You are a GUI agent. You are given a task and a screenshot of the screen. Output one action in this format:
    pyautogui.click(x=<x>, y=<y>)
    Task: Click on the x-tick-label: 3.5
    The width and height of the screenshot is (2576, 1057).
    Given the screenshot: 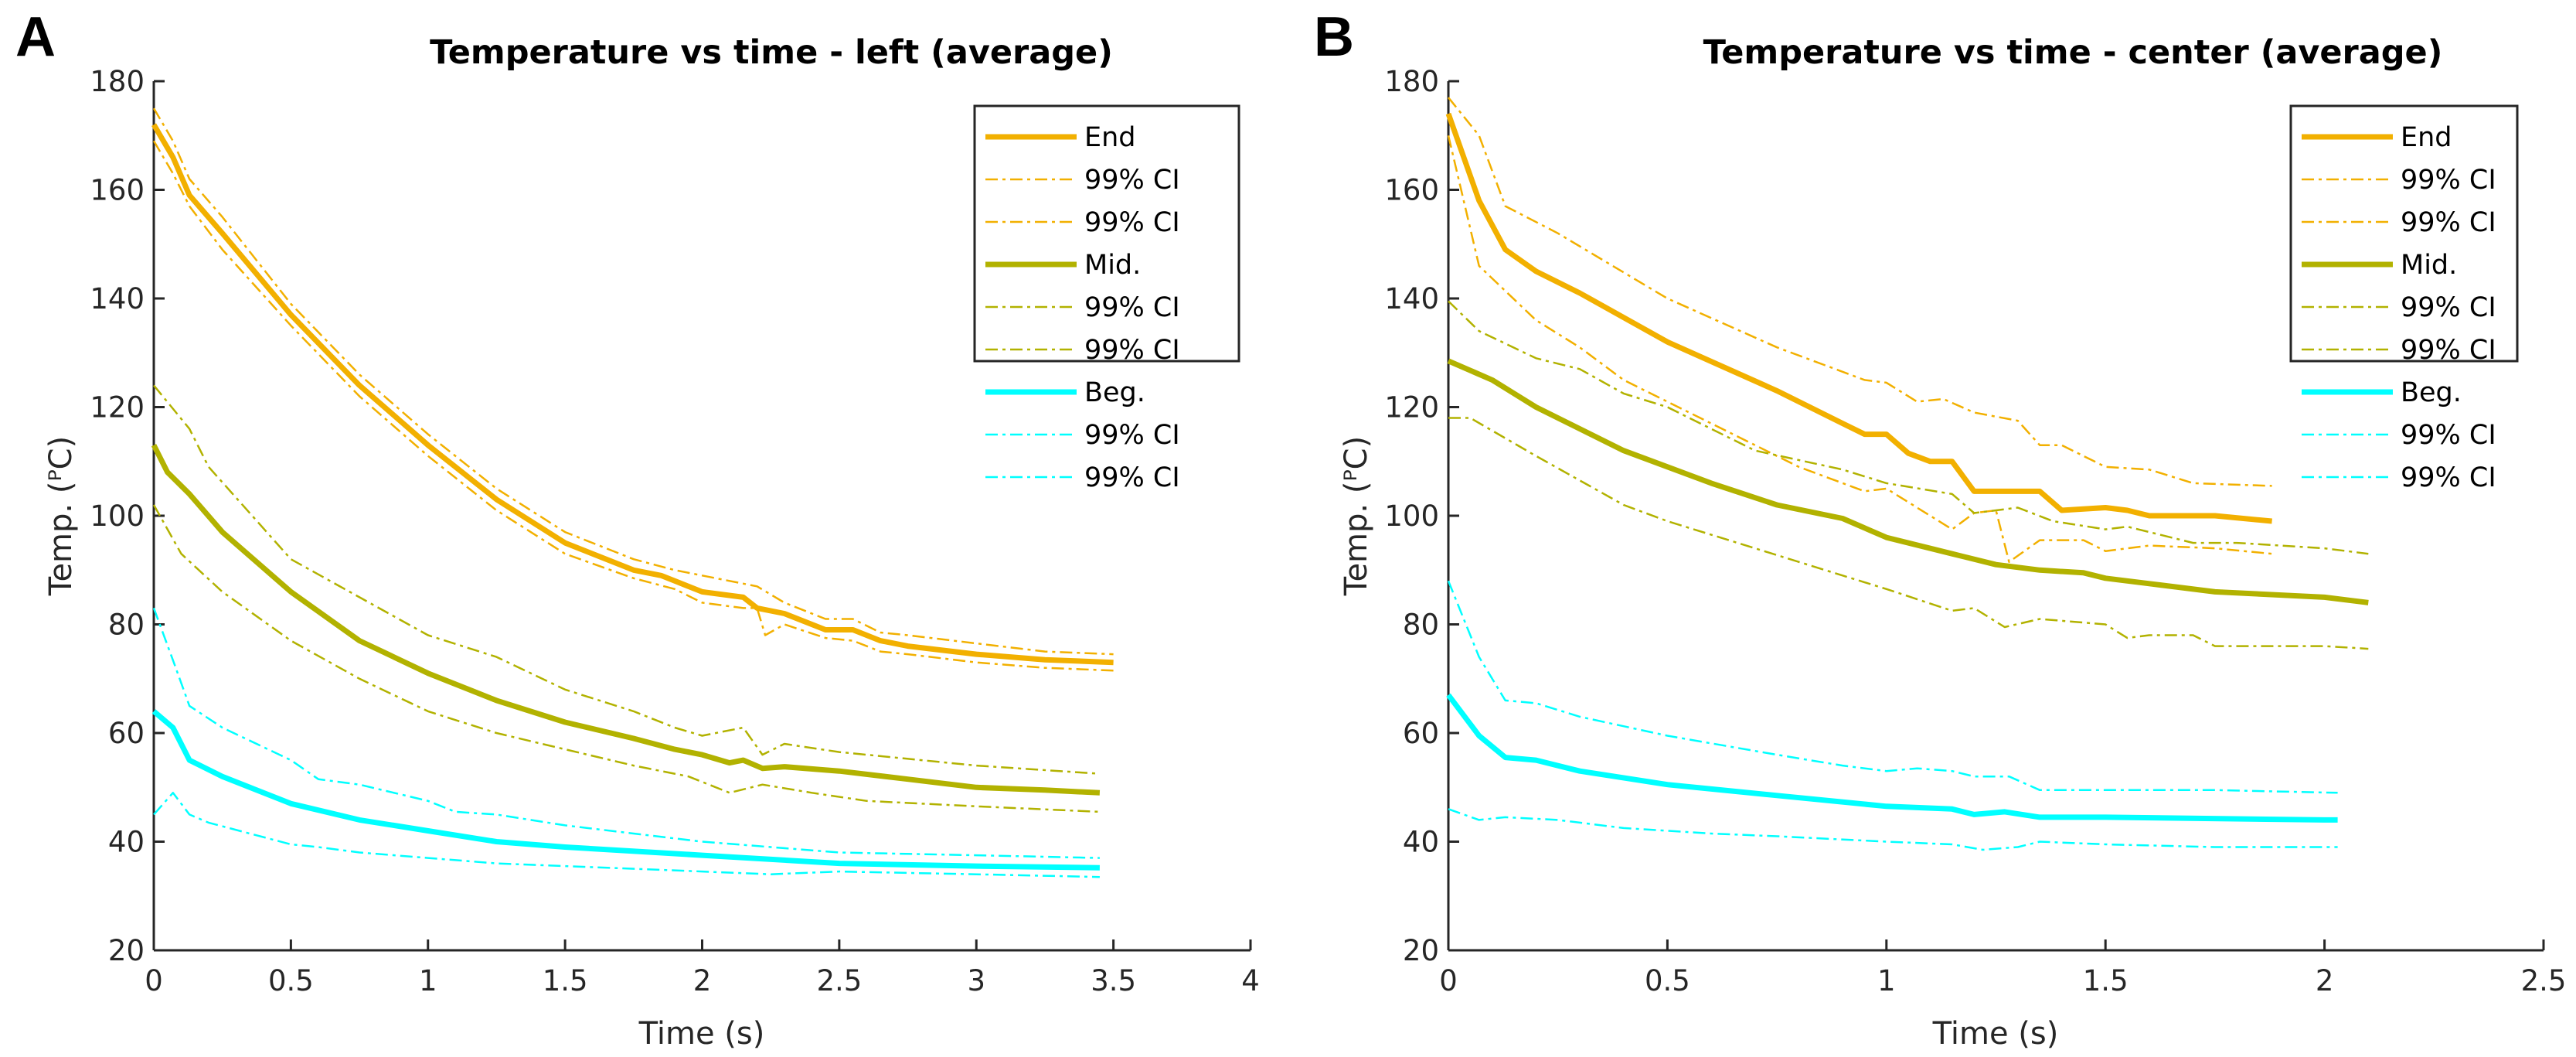 What is the action you would take?
    pyautogui.click(x=1113, y=981)
    